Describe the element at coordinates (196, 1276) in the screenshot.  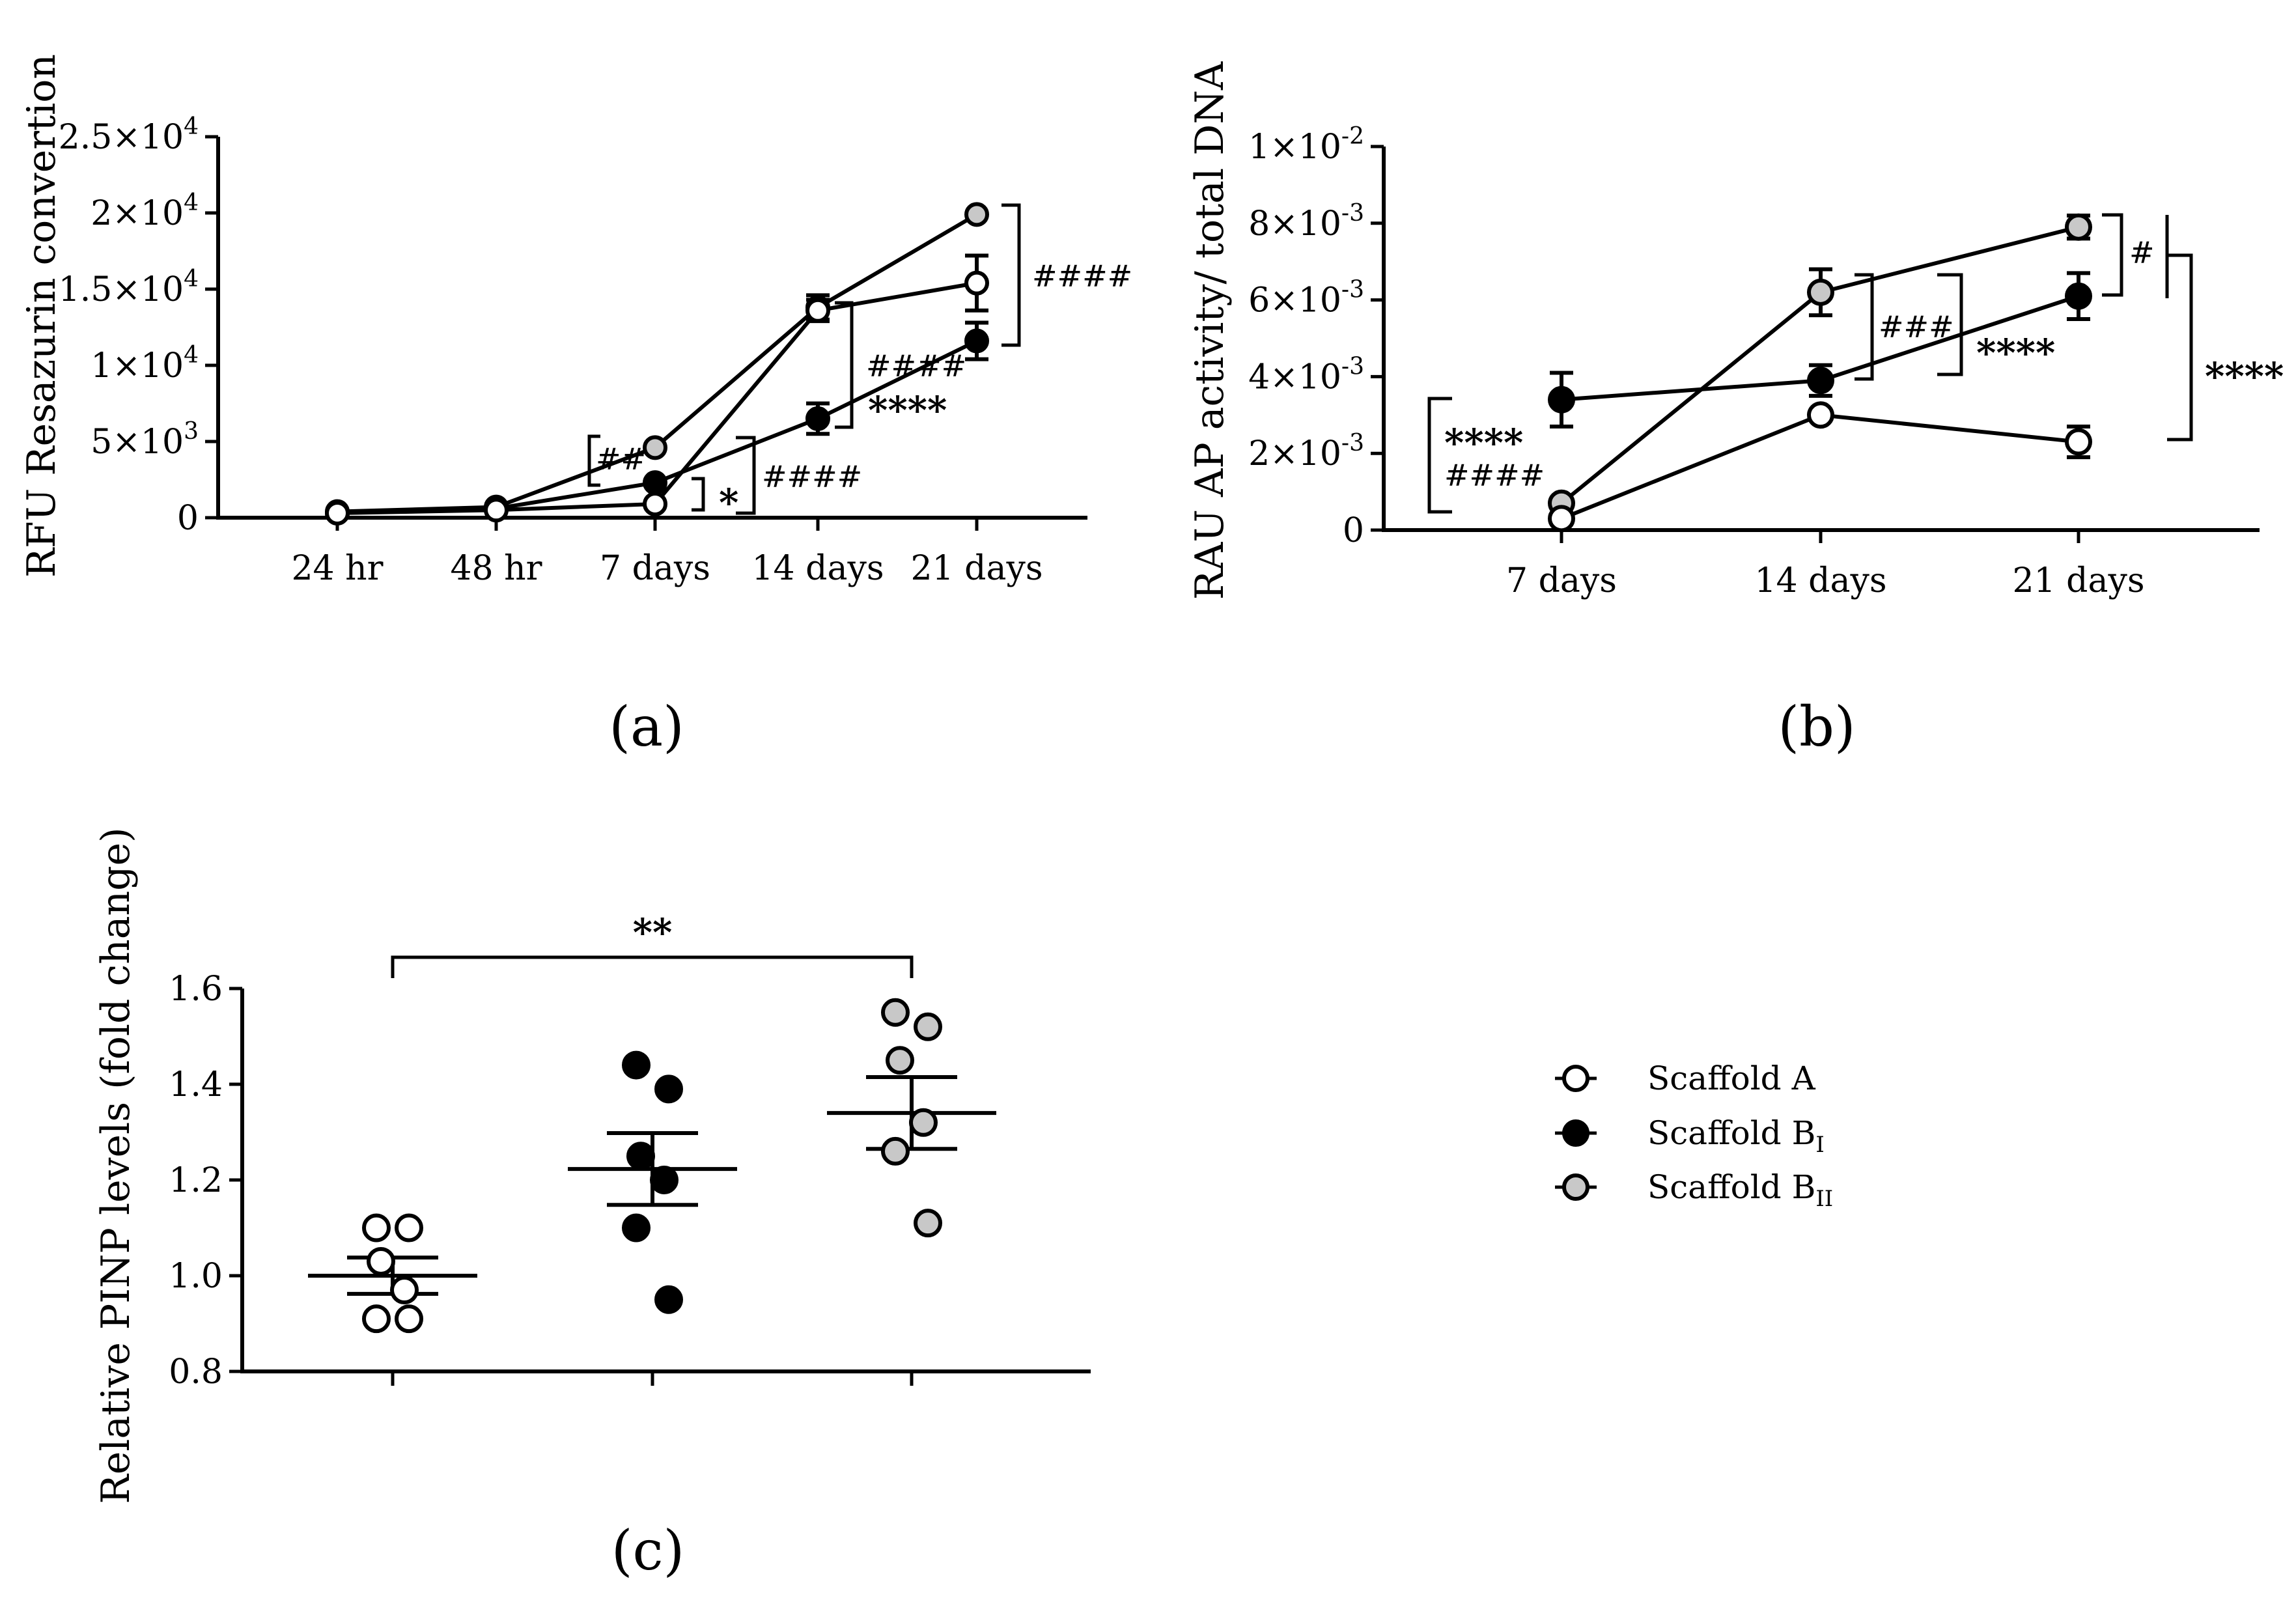
I see `panel-c-y-tick-label: 1.0` at that location.